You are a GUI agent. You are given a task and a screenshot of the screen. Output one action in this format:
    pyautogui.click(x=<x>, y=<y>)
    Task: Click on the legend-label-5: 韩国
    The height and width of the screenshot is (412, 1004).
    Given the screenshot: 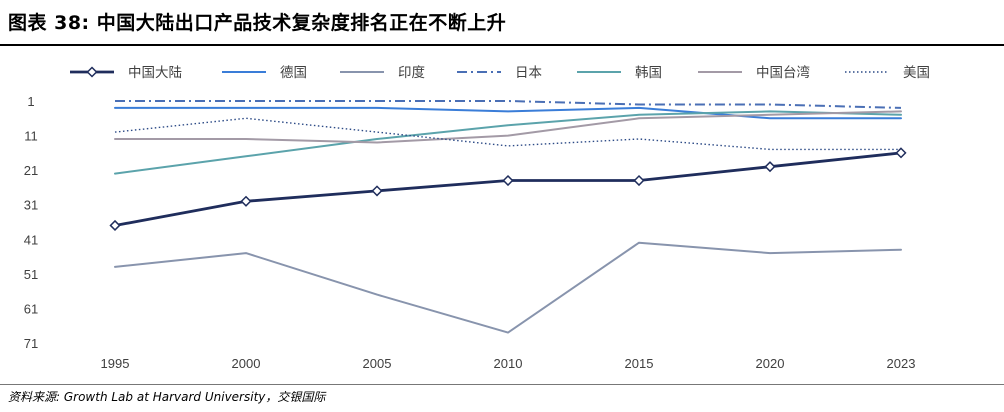 What is the action you would take?
    pyautogui.click(x=648, y=73)
    